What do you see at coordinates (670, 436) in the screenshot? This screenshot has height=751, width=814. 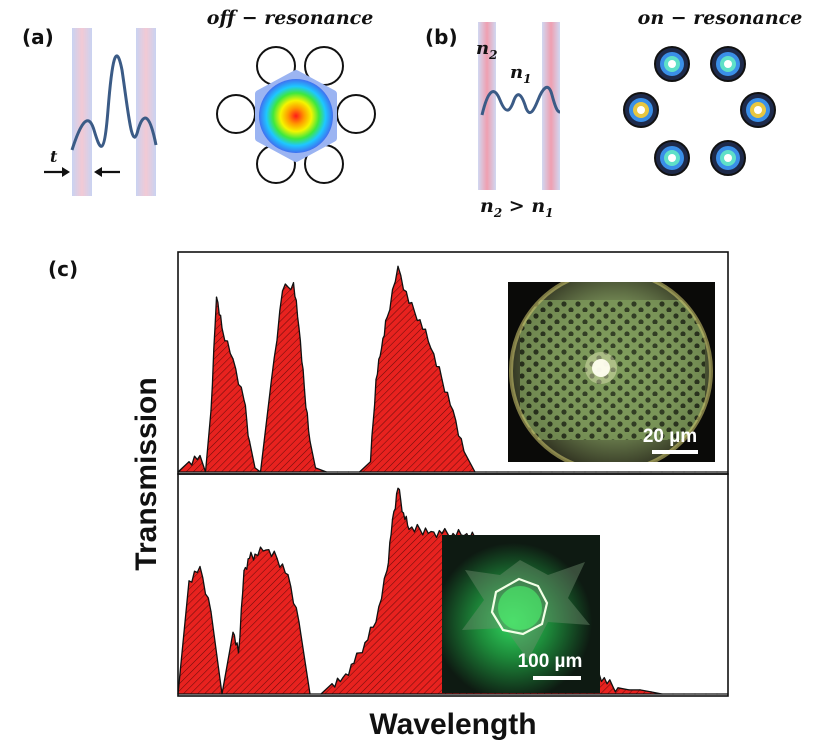 I see `scale-label-top: 20 µm` at bounding box center [670, 436].